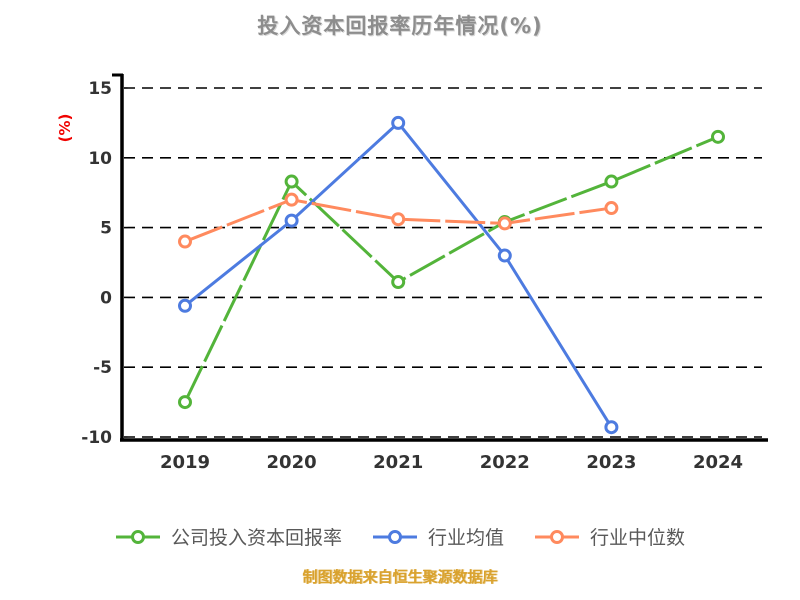 The height and width of the screenshot is (600, 800). I want to click on legend-item-company-roic: 公司投入资本回报率, so click(228, 536).